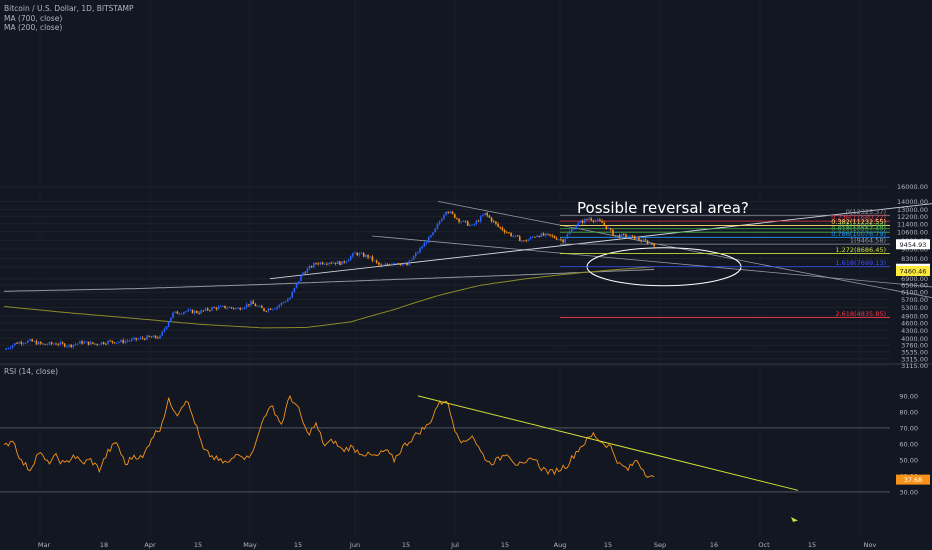  Describe the element at coordinates (870, 545) in the screenshot. I see `x-tick-label-16: Nov` at that location.